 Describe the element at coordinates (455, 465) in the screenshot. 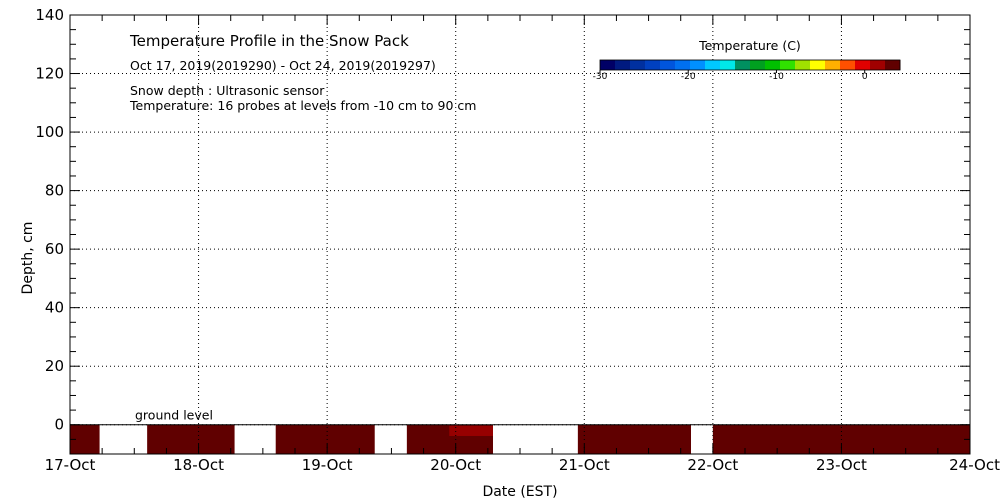

I see `x-tick-label: 20-Oct` at that location.